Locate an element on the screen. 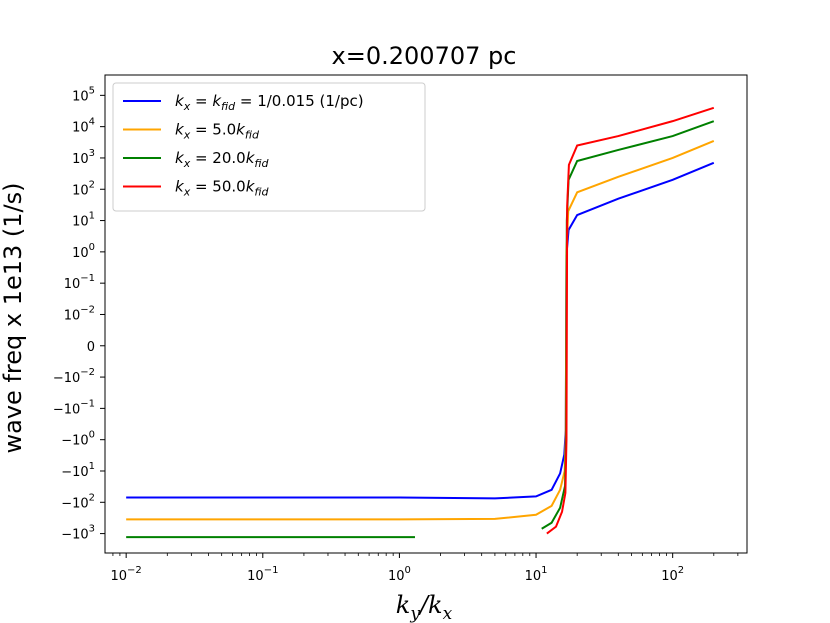 The width and height of the screenshot is (830, 623). y-tick-label: 10² is located at coordinates (83, 188).